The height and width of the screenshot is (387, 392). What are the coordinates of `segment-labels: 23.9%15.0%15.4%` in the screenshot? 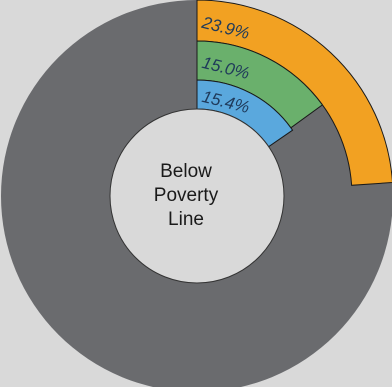 It's located at (225, 65).